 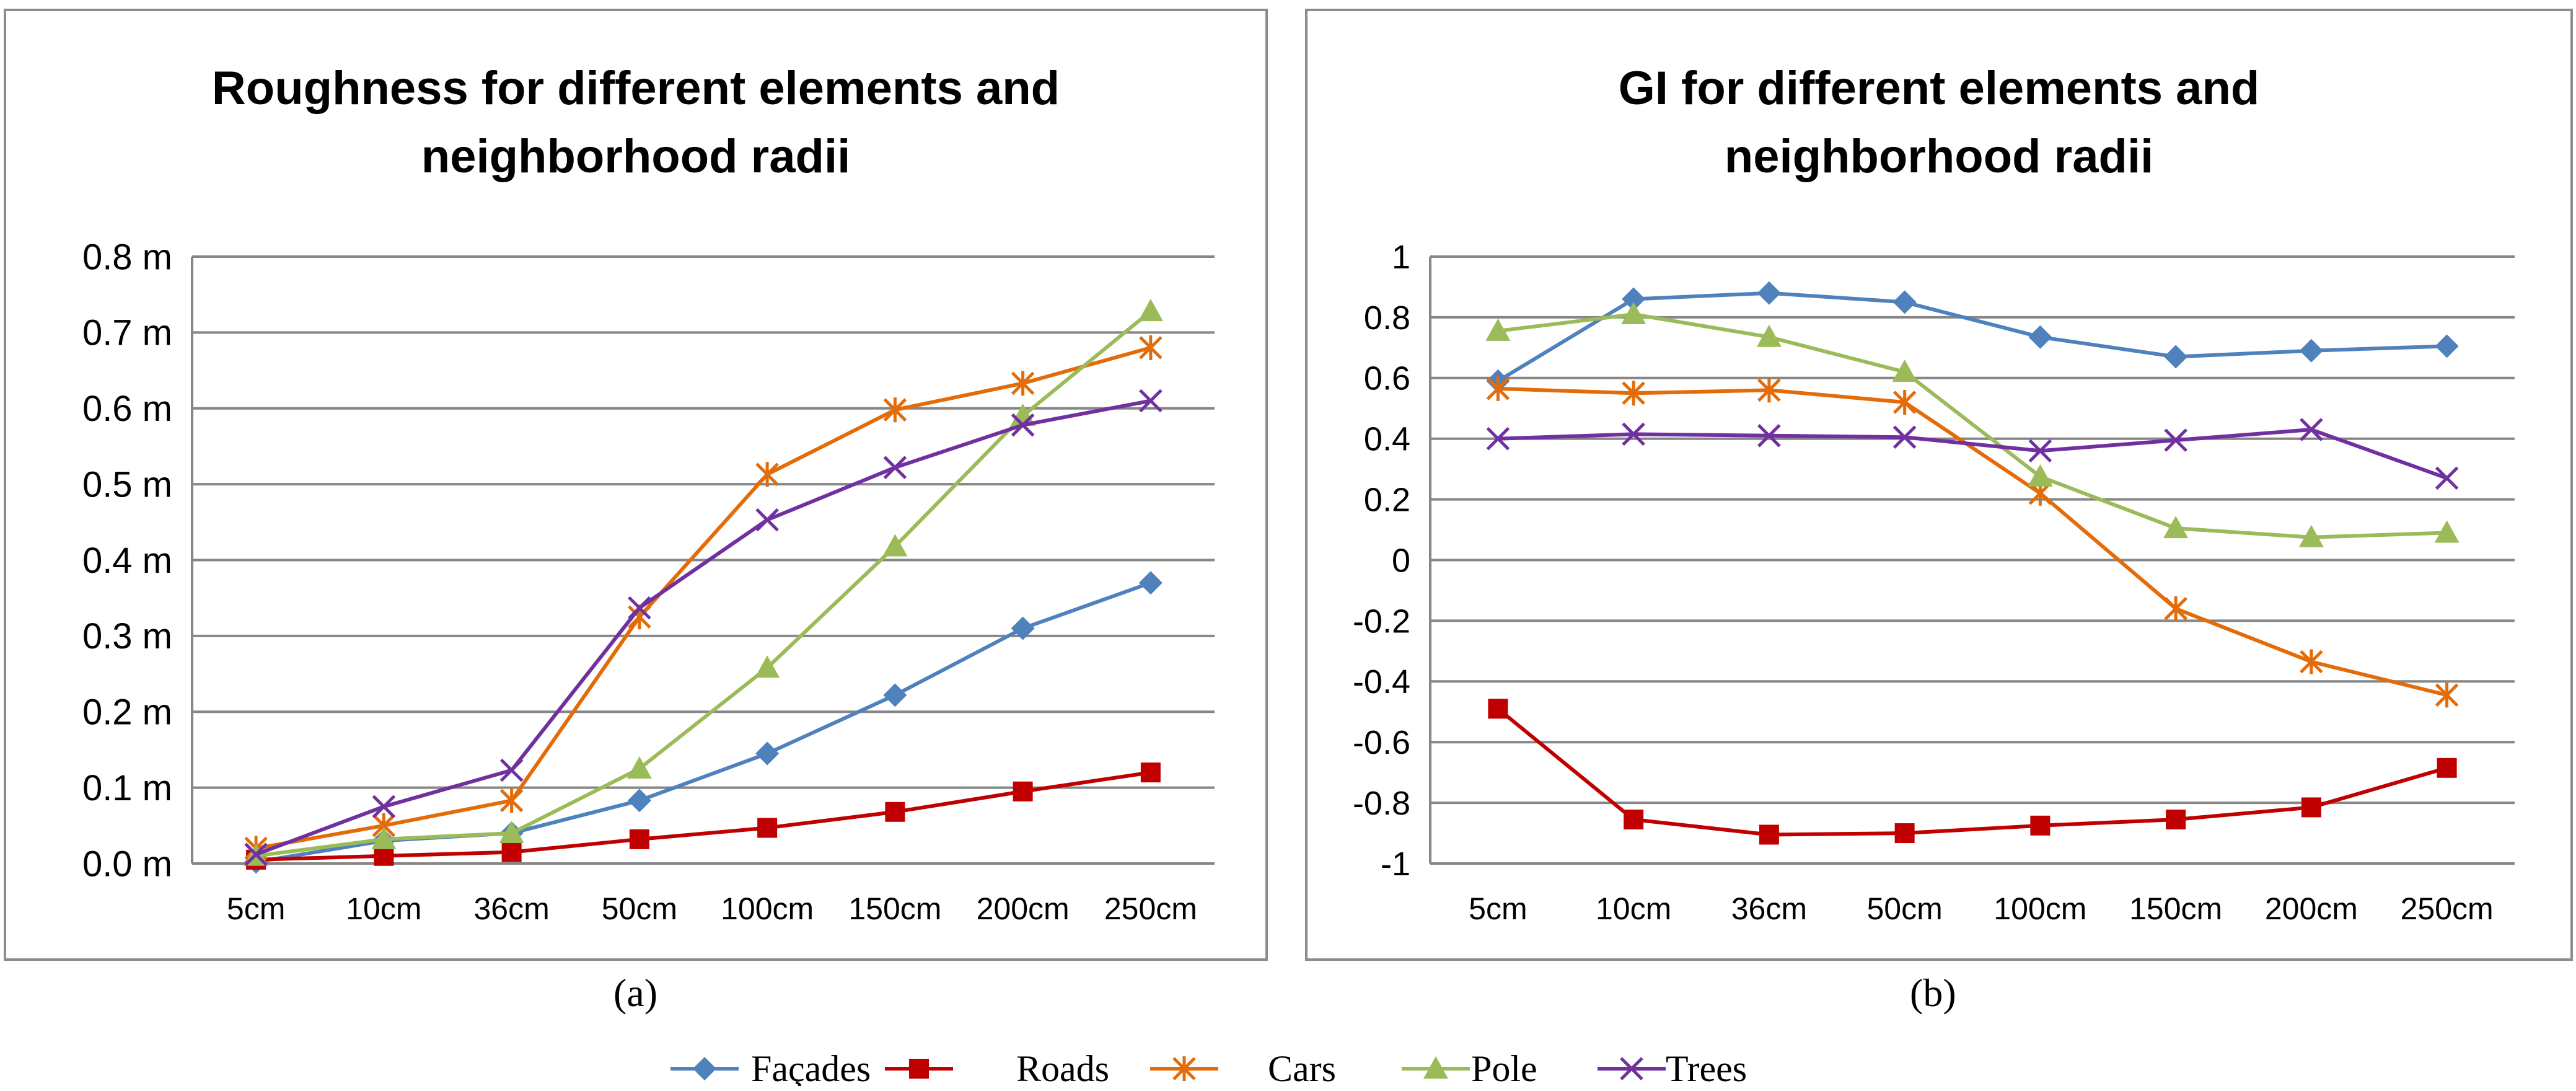 I want to click on legend-label: Cars, so click(x=1302, y=1067).